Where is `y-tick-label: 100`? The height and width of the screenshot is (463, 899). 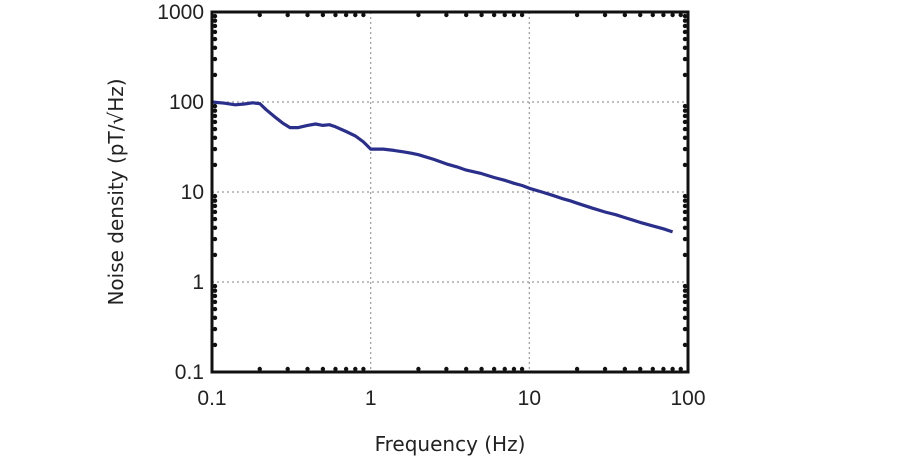
y-tick-label: 100 is located at coordinates (186, 102).